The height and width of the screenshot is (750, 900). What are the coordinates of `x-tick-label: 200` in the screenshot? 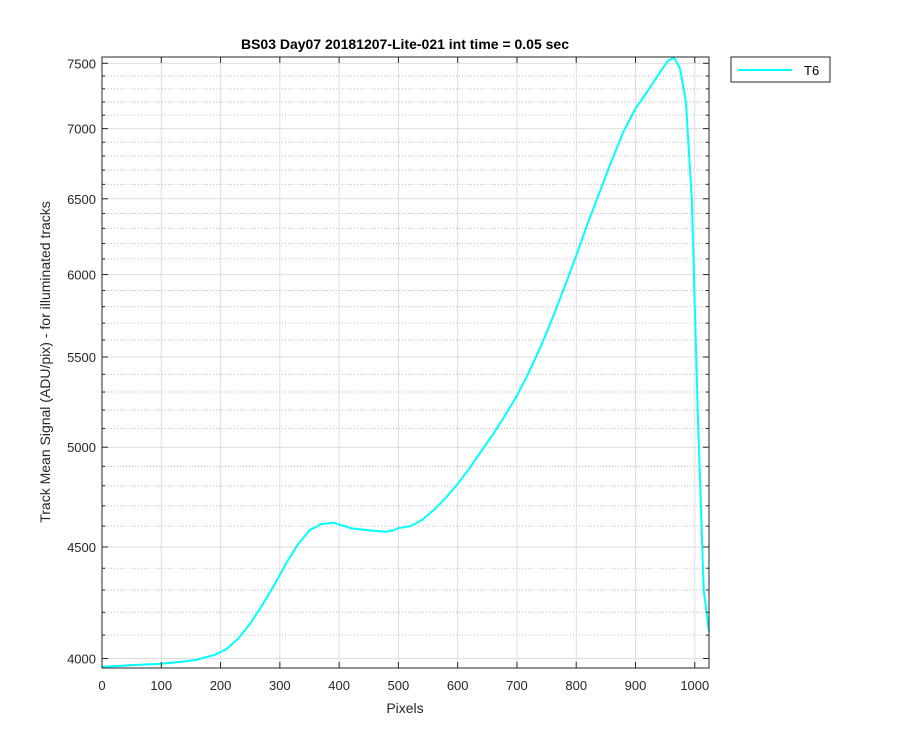 It's located at (221, 685).